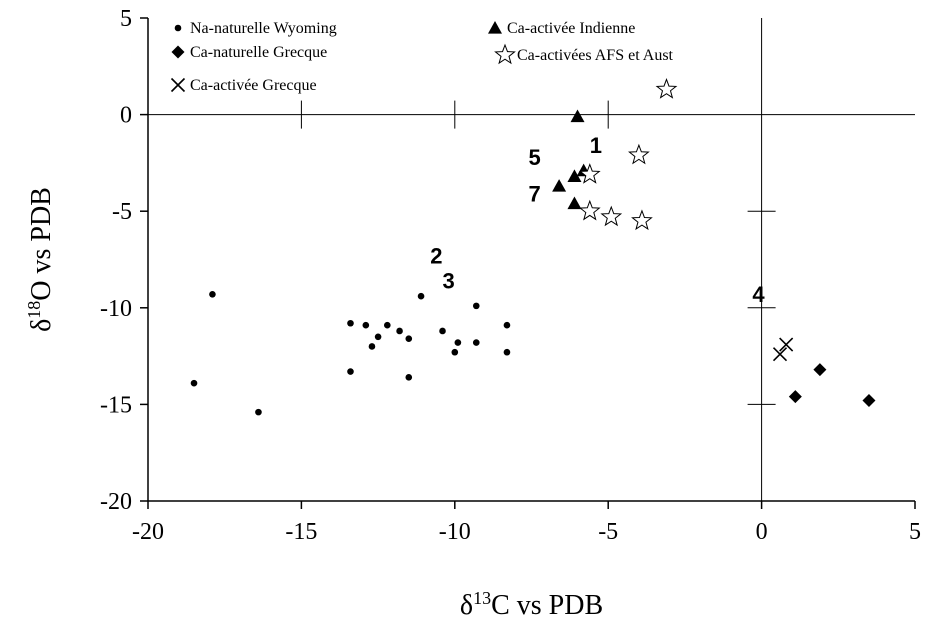  I want to click on y-tick-label: -10, so click(116, 309).